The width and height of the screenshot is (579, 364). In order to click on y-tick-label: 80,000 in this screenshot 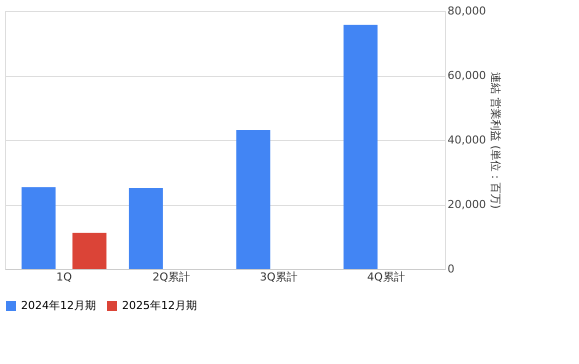, I will do `click(467, 11)`.